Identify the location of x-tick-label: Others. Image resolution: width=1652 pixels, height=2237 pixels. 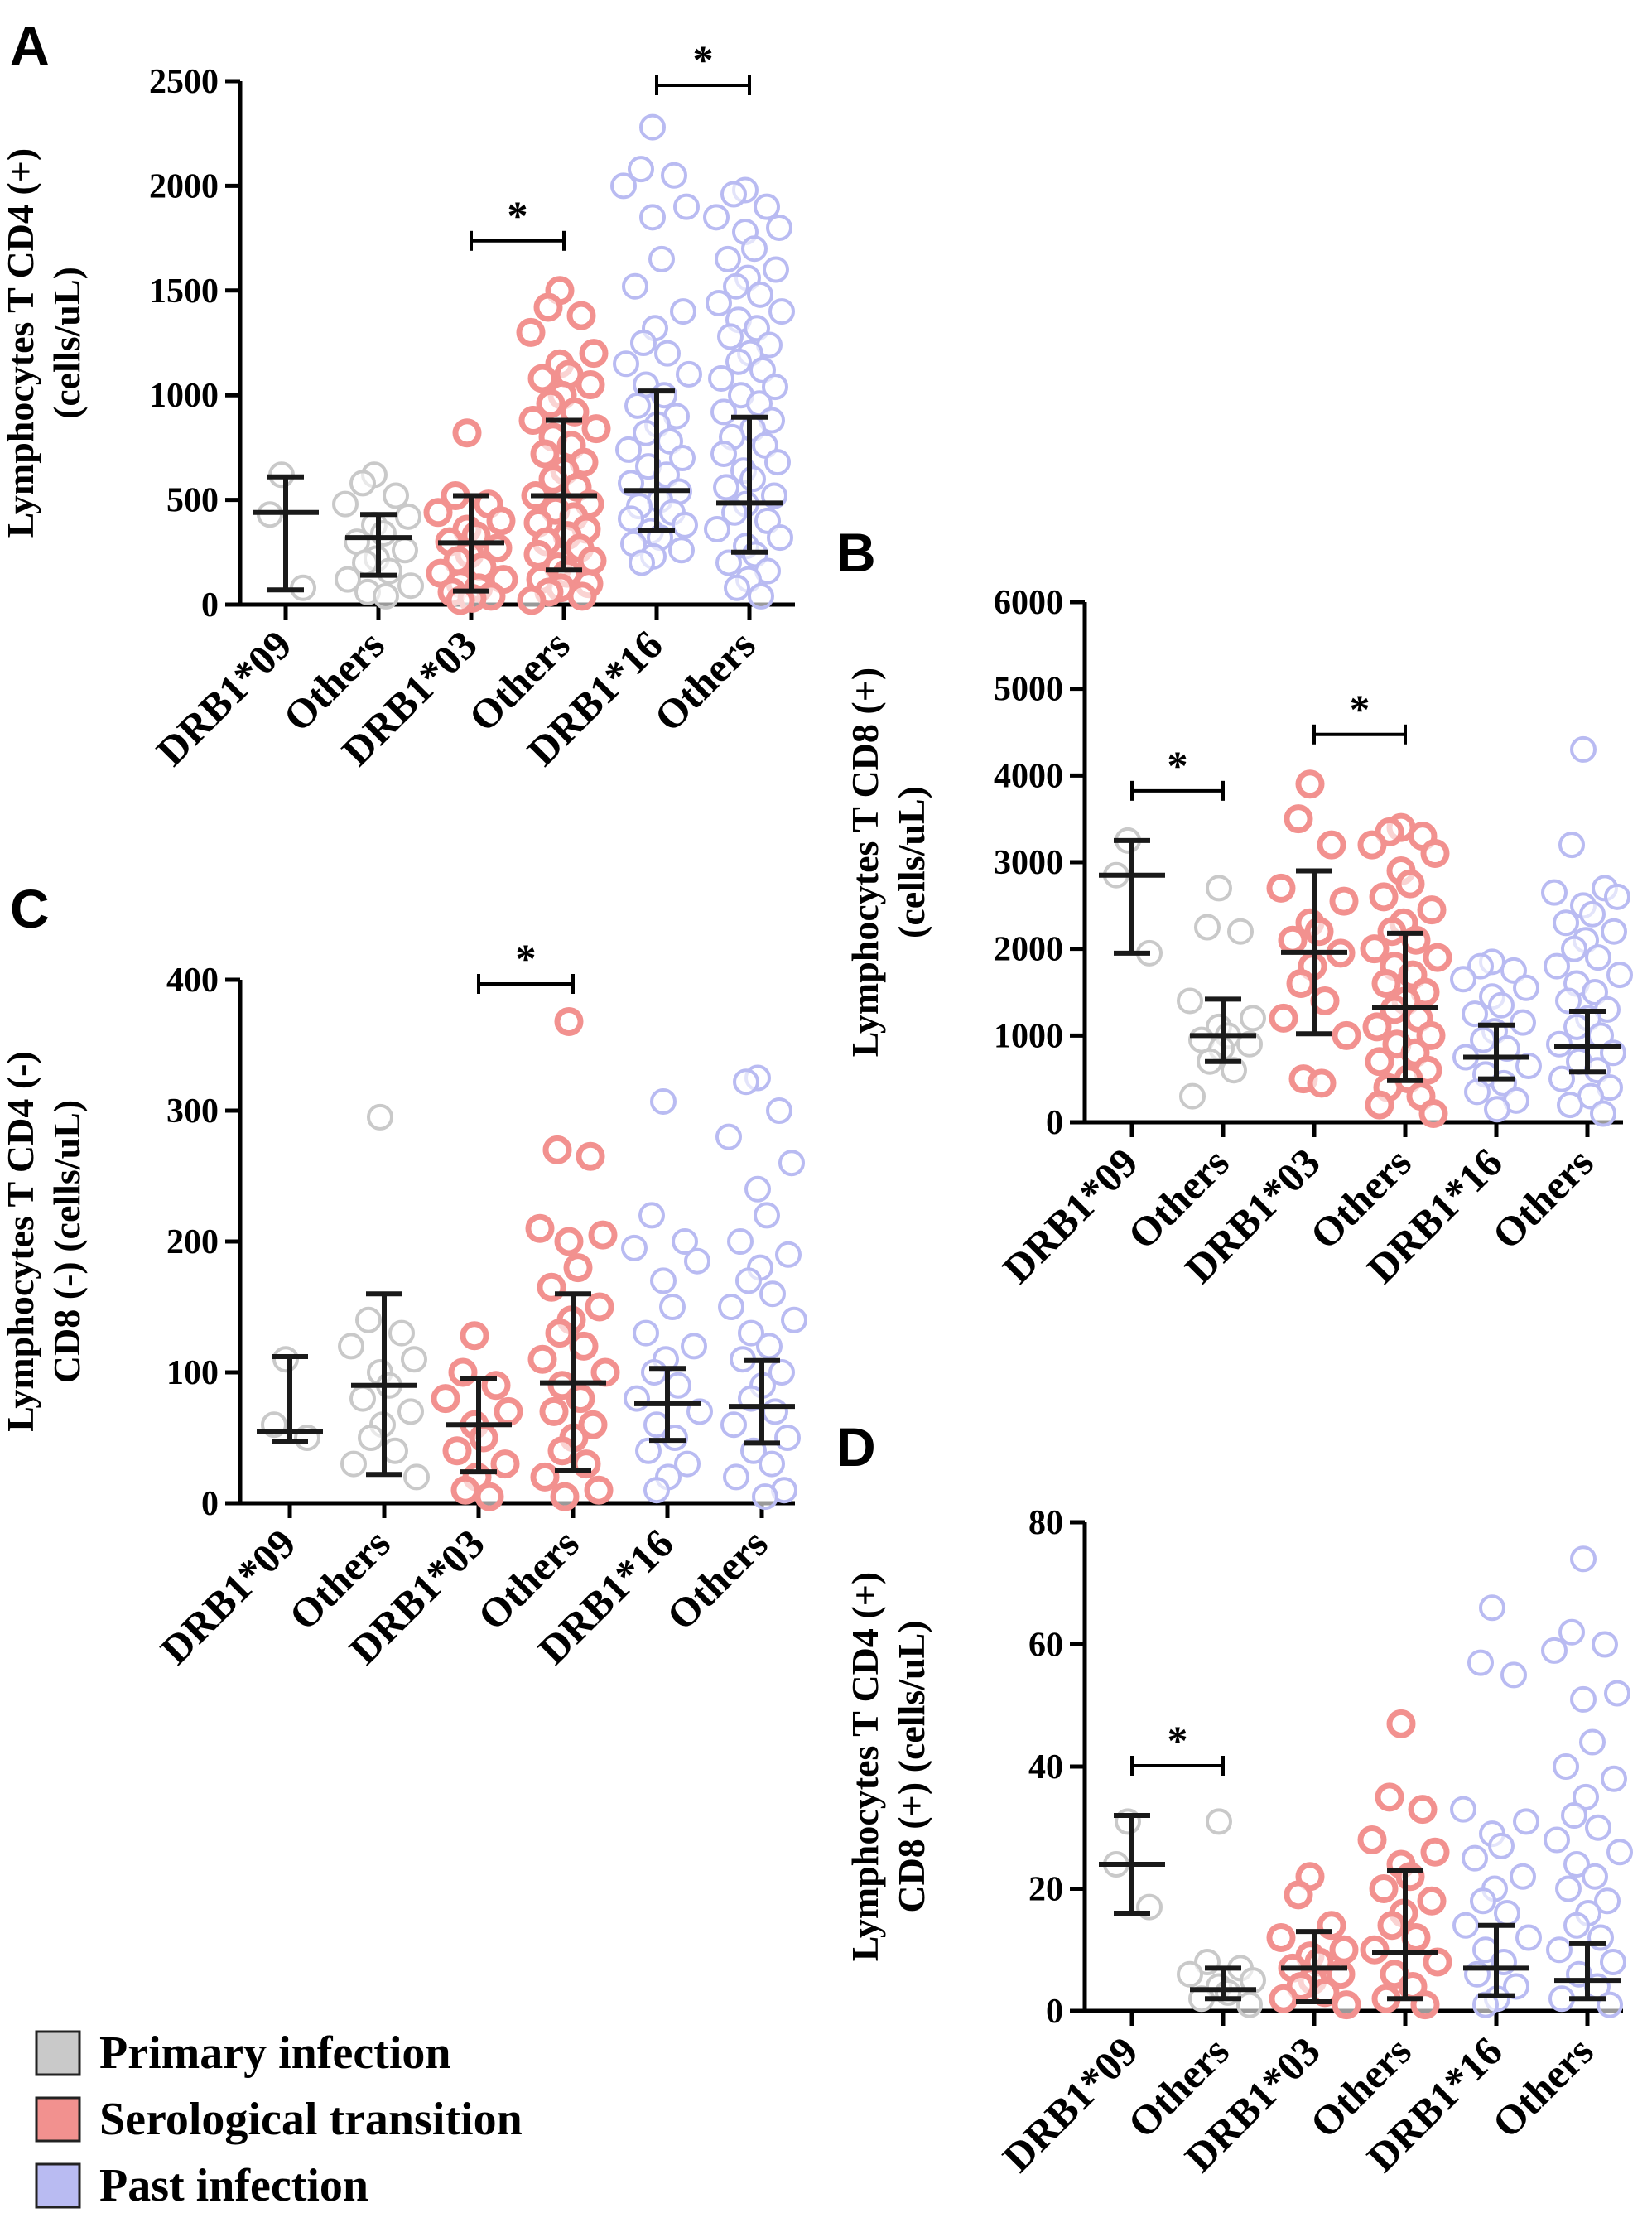
(704, 681).